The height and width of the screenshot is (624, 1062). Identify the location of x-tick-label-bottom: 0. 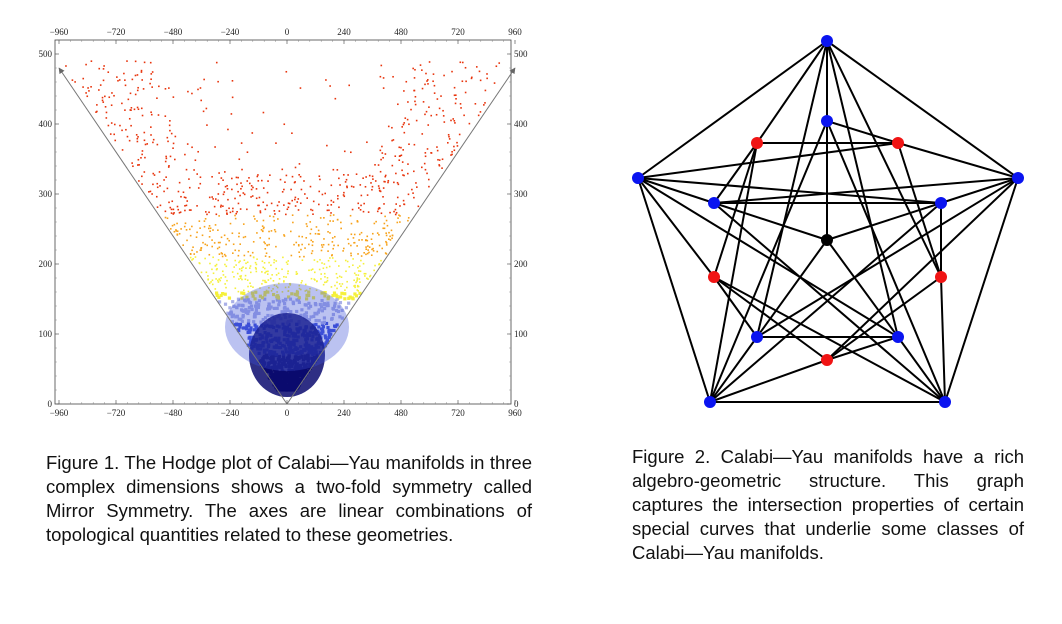
(287, 413).